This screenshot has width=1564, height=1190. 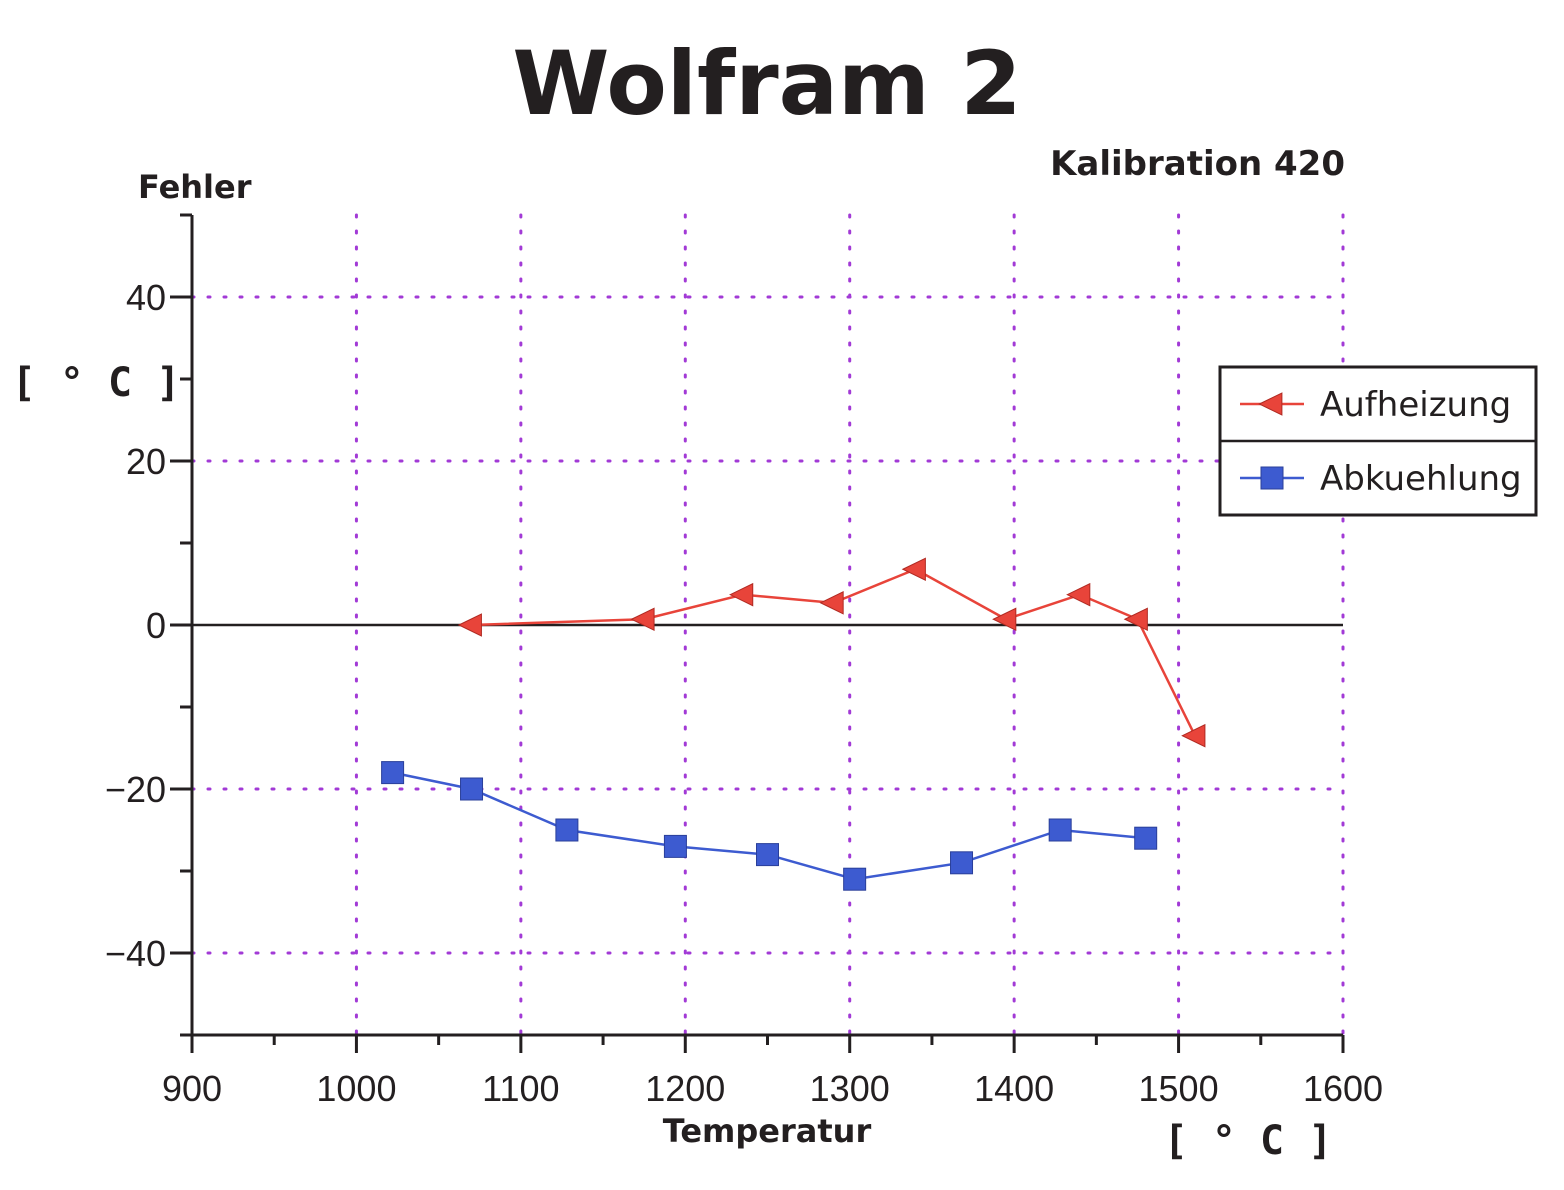 I want to click on x-tick-label: 900, so click(x=192, y=1088).